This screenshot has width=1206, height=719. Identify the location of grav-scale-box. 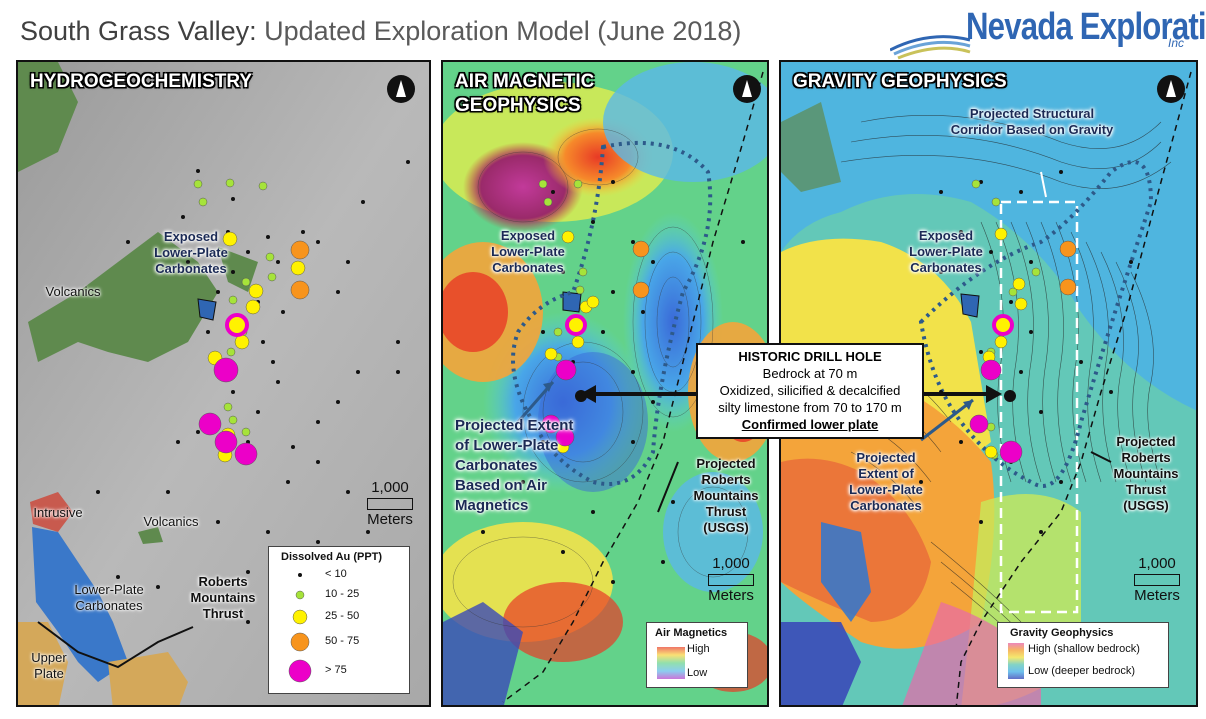
(1157, 580).